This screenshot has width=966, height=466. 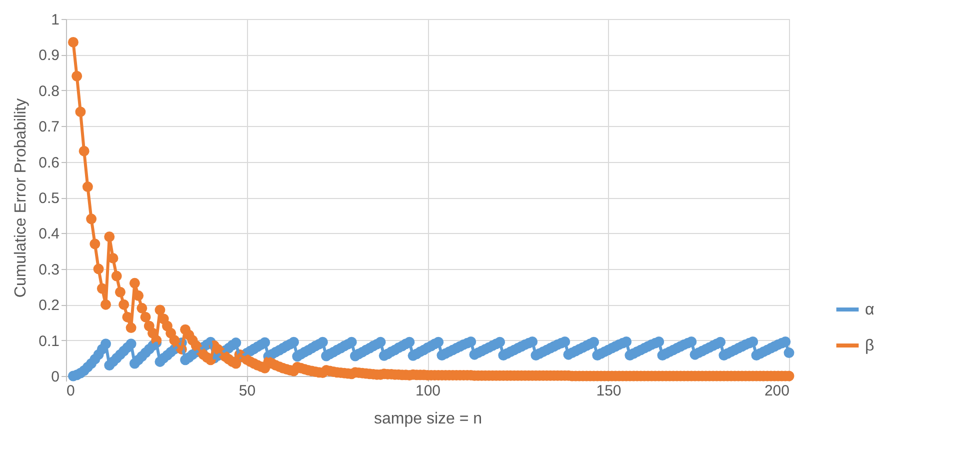 I want to click on y-axis-title: Cumulatice Error Probability, so click(x=21, y=198).